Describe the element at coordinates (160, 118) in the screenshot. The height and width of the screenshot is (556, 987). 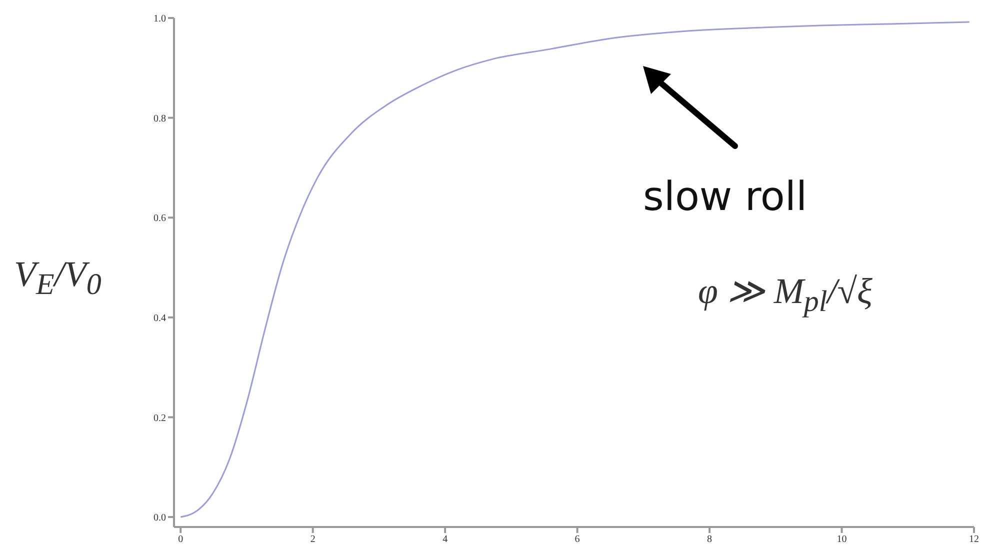
I see `y-tick-label: 0.8` at that location.